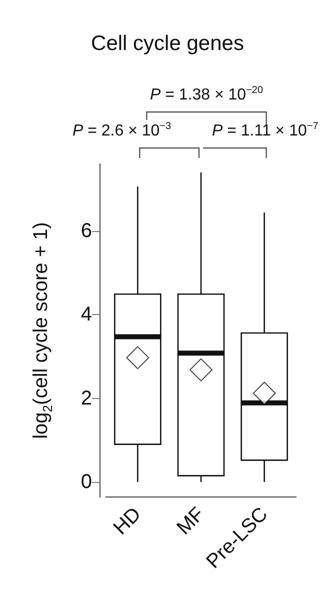 The height and width of the screenshot is (599, 335). Describe the element at coordinates (86, 481) in the screenshot. I see `y-tick-label: 0` at that location.